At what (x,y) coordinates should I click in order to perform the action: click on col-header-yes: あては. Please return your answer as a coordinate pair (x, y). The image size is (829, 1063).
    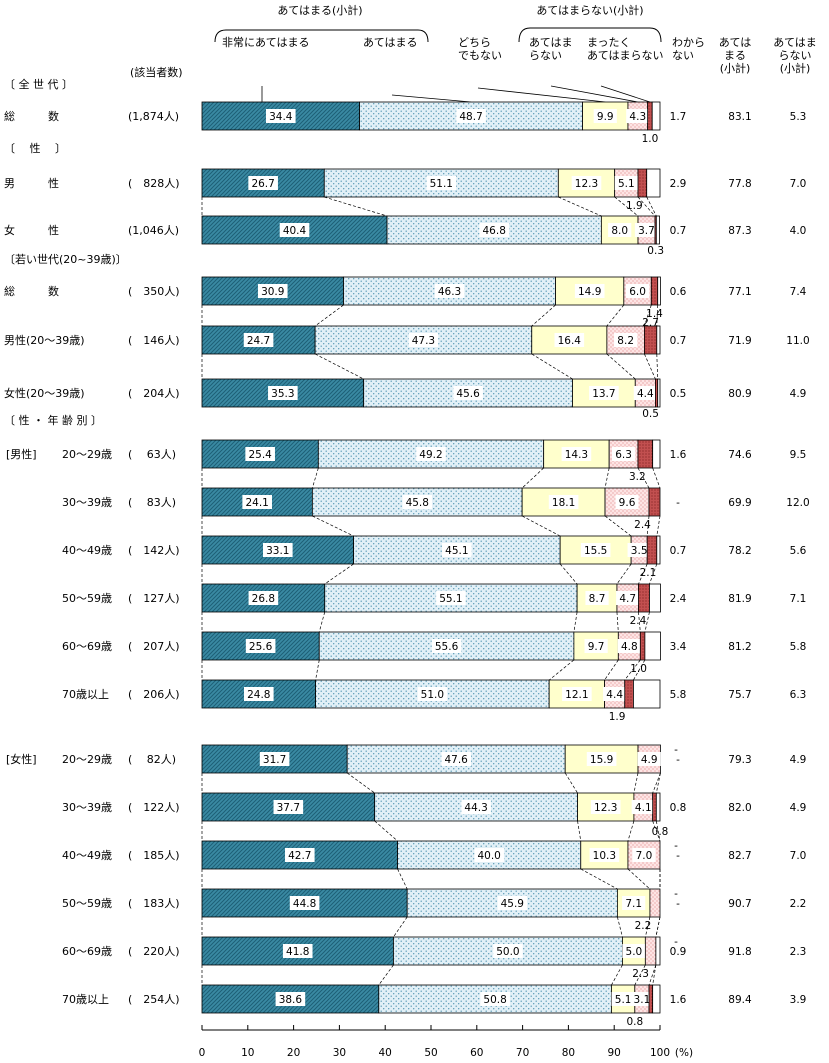
    Looking at the image, I should click on (735, 42).